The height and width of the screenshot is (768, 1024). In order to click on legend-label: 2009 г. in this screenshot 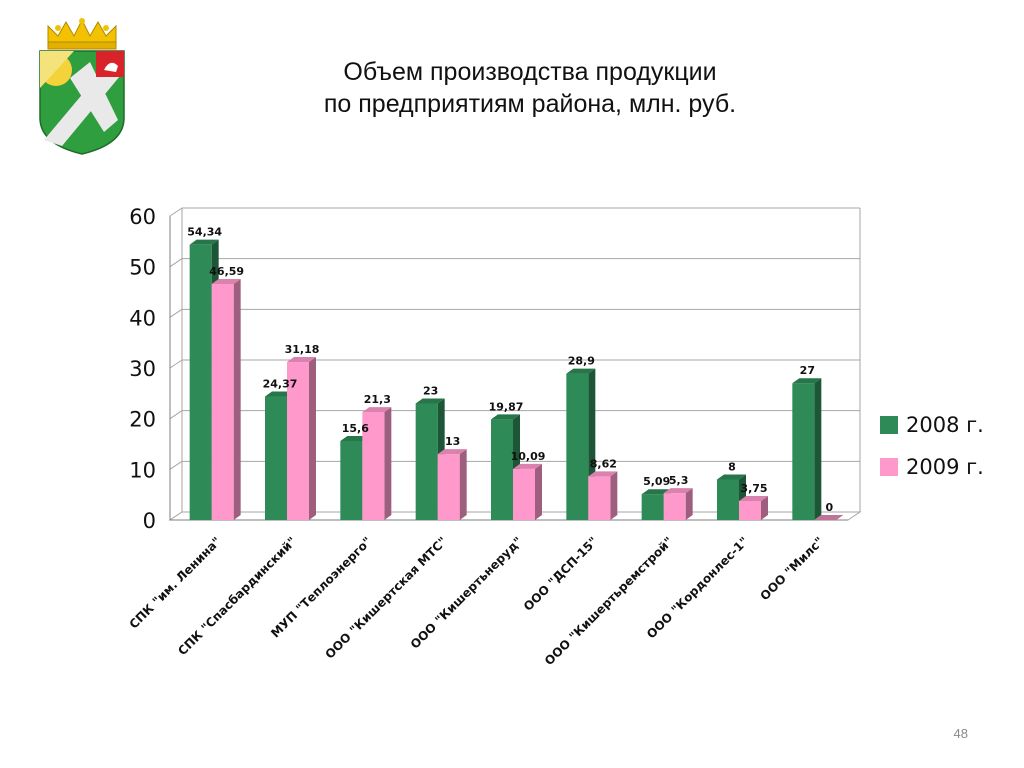, I will do `click(945, 467)`.